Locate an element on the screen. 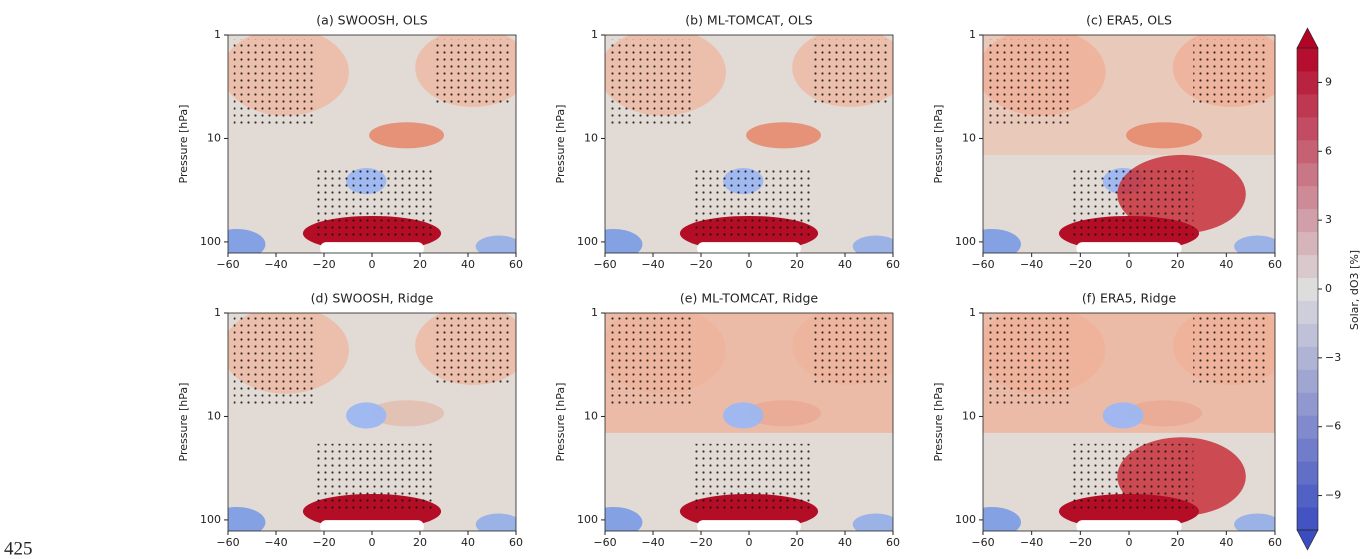 This screenshot has height=559, width=1366. colorbar-tick-label: 9 is located at coordinates (1328, 81).